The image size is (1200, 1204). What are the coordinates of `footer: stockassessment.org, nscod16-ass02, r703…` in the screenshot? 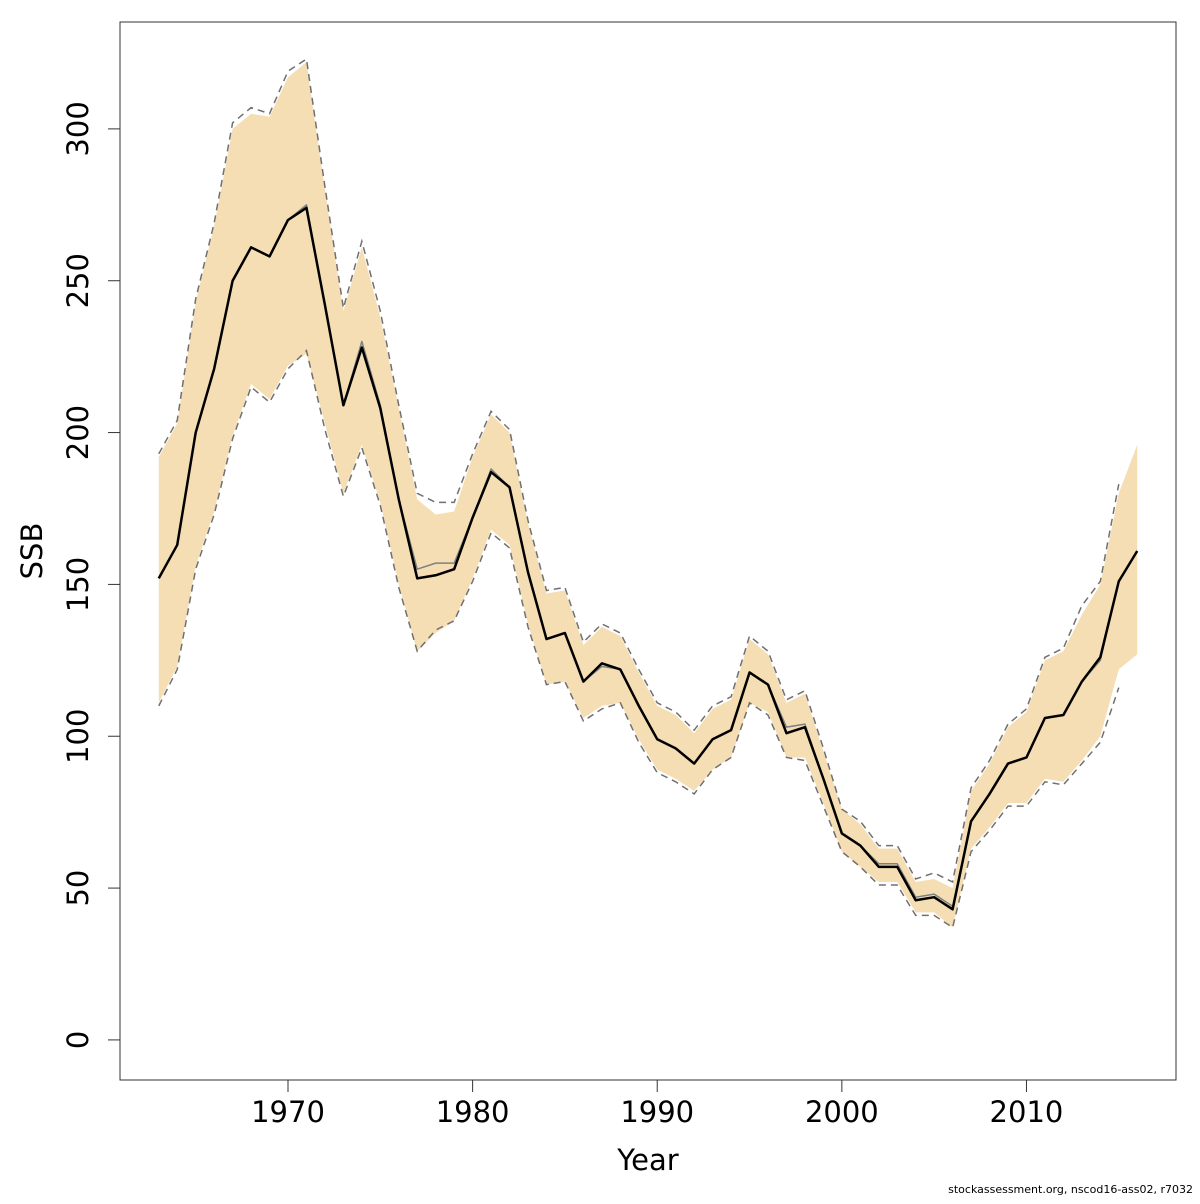 It's located at (1070, 1189).